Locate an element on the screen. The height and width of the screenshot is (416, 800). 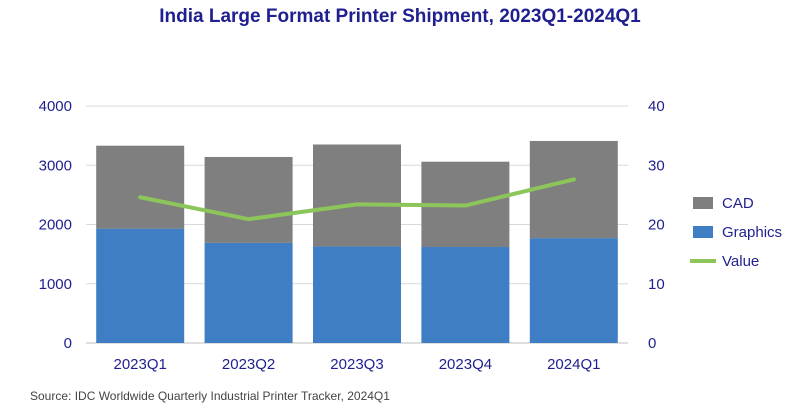
bar-cad-2023q2 is located at coordinates (248, 199).